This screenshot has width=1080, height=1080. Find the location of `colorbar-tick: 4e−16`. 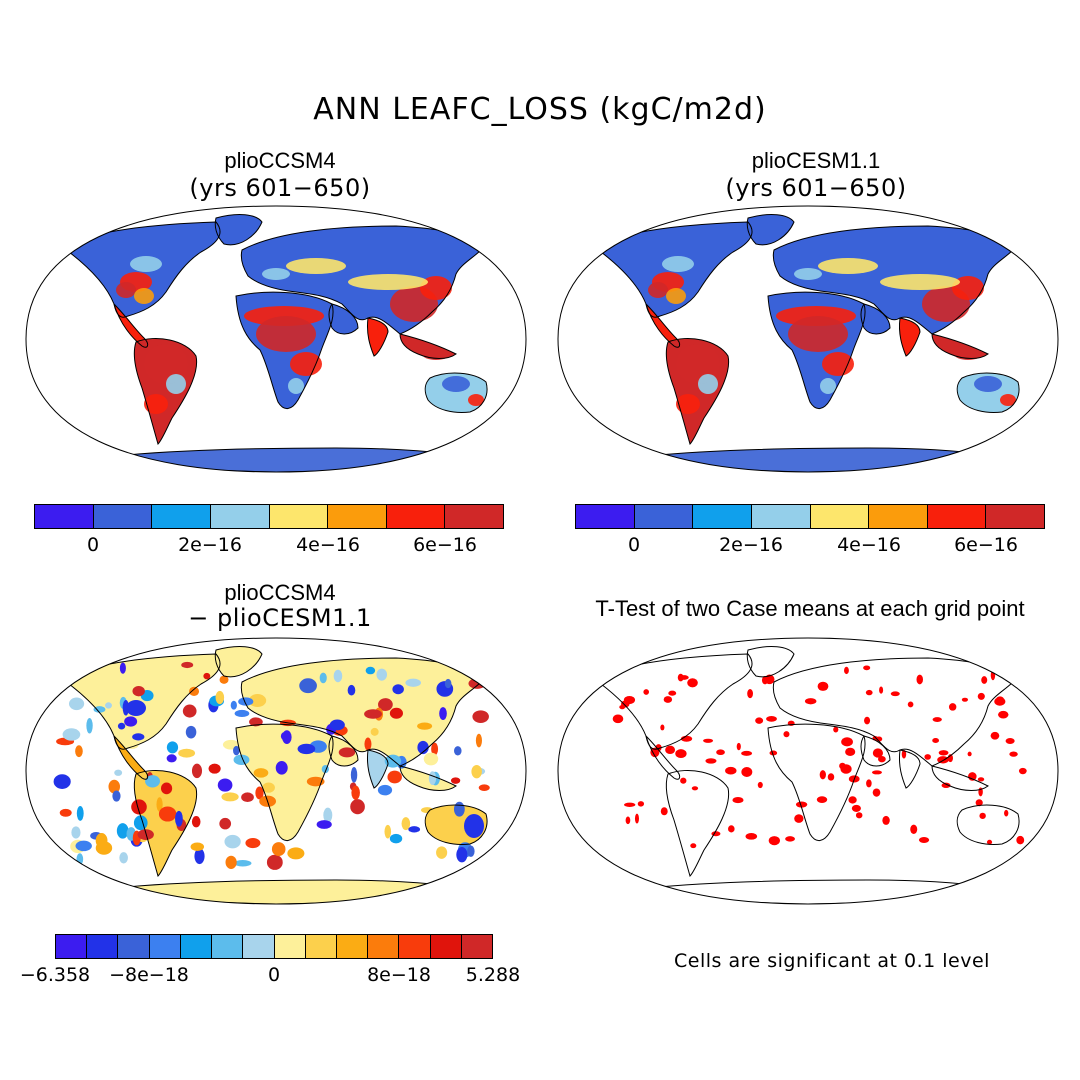

colorbar-tick: 4e−16 is located at coordinates (869, 545).